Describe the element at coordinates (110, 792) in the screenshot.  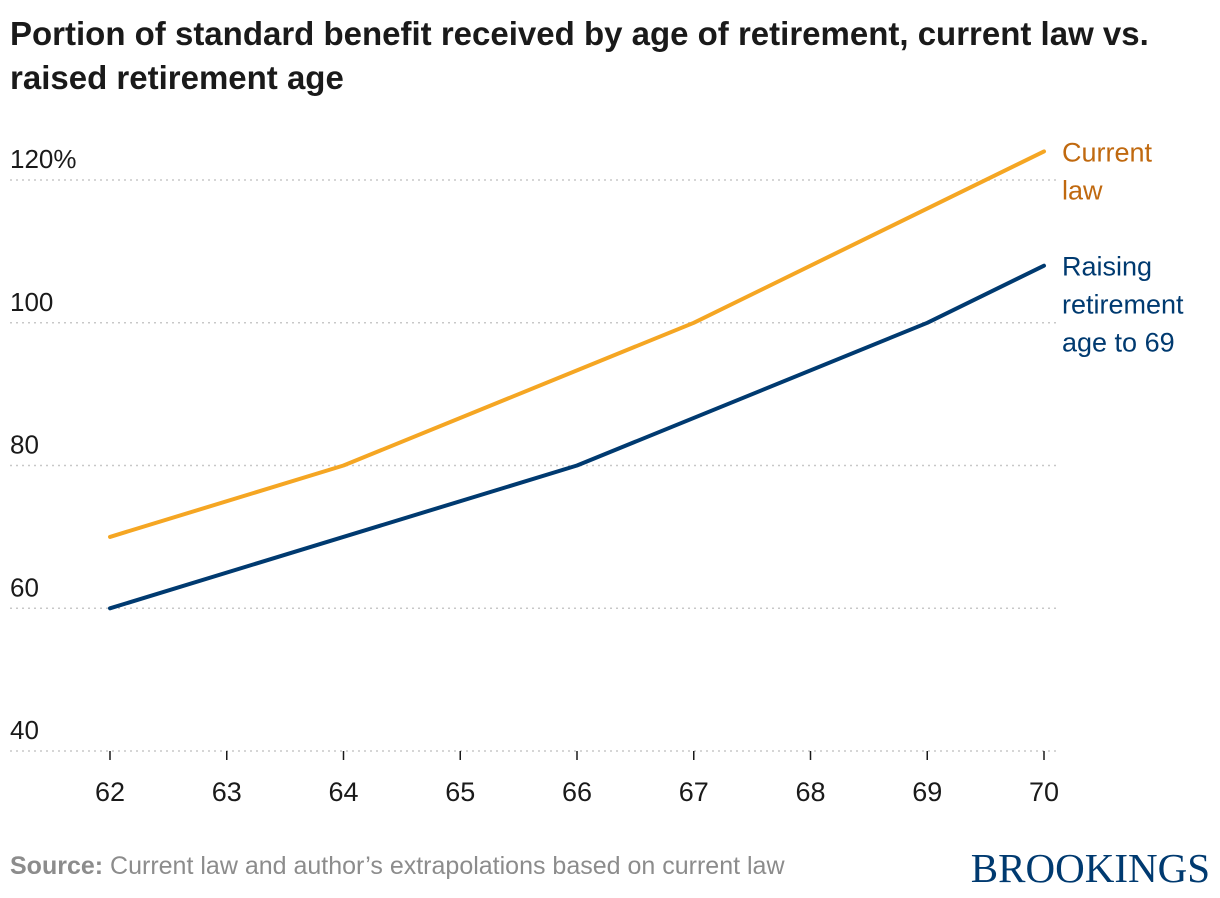
I see `x-tick-label-62: 62` at that location.